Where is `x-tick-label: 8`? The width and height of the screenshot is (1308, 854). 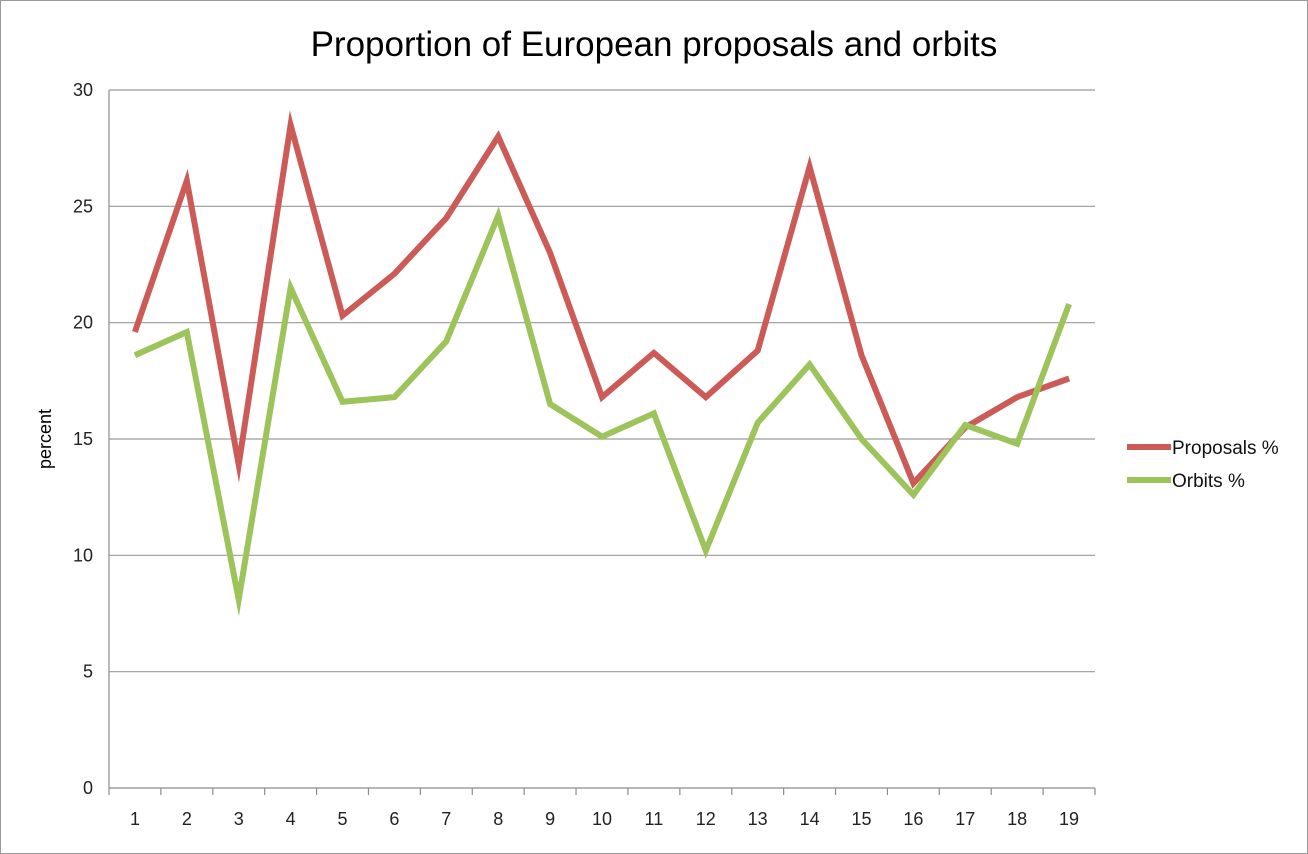
x-tick-label: 8 is located at coordinates (498, 819).